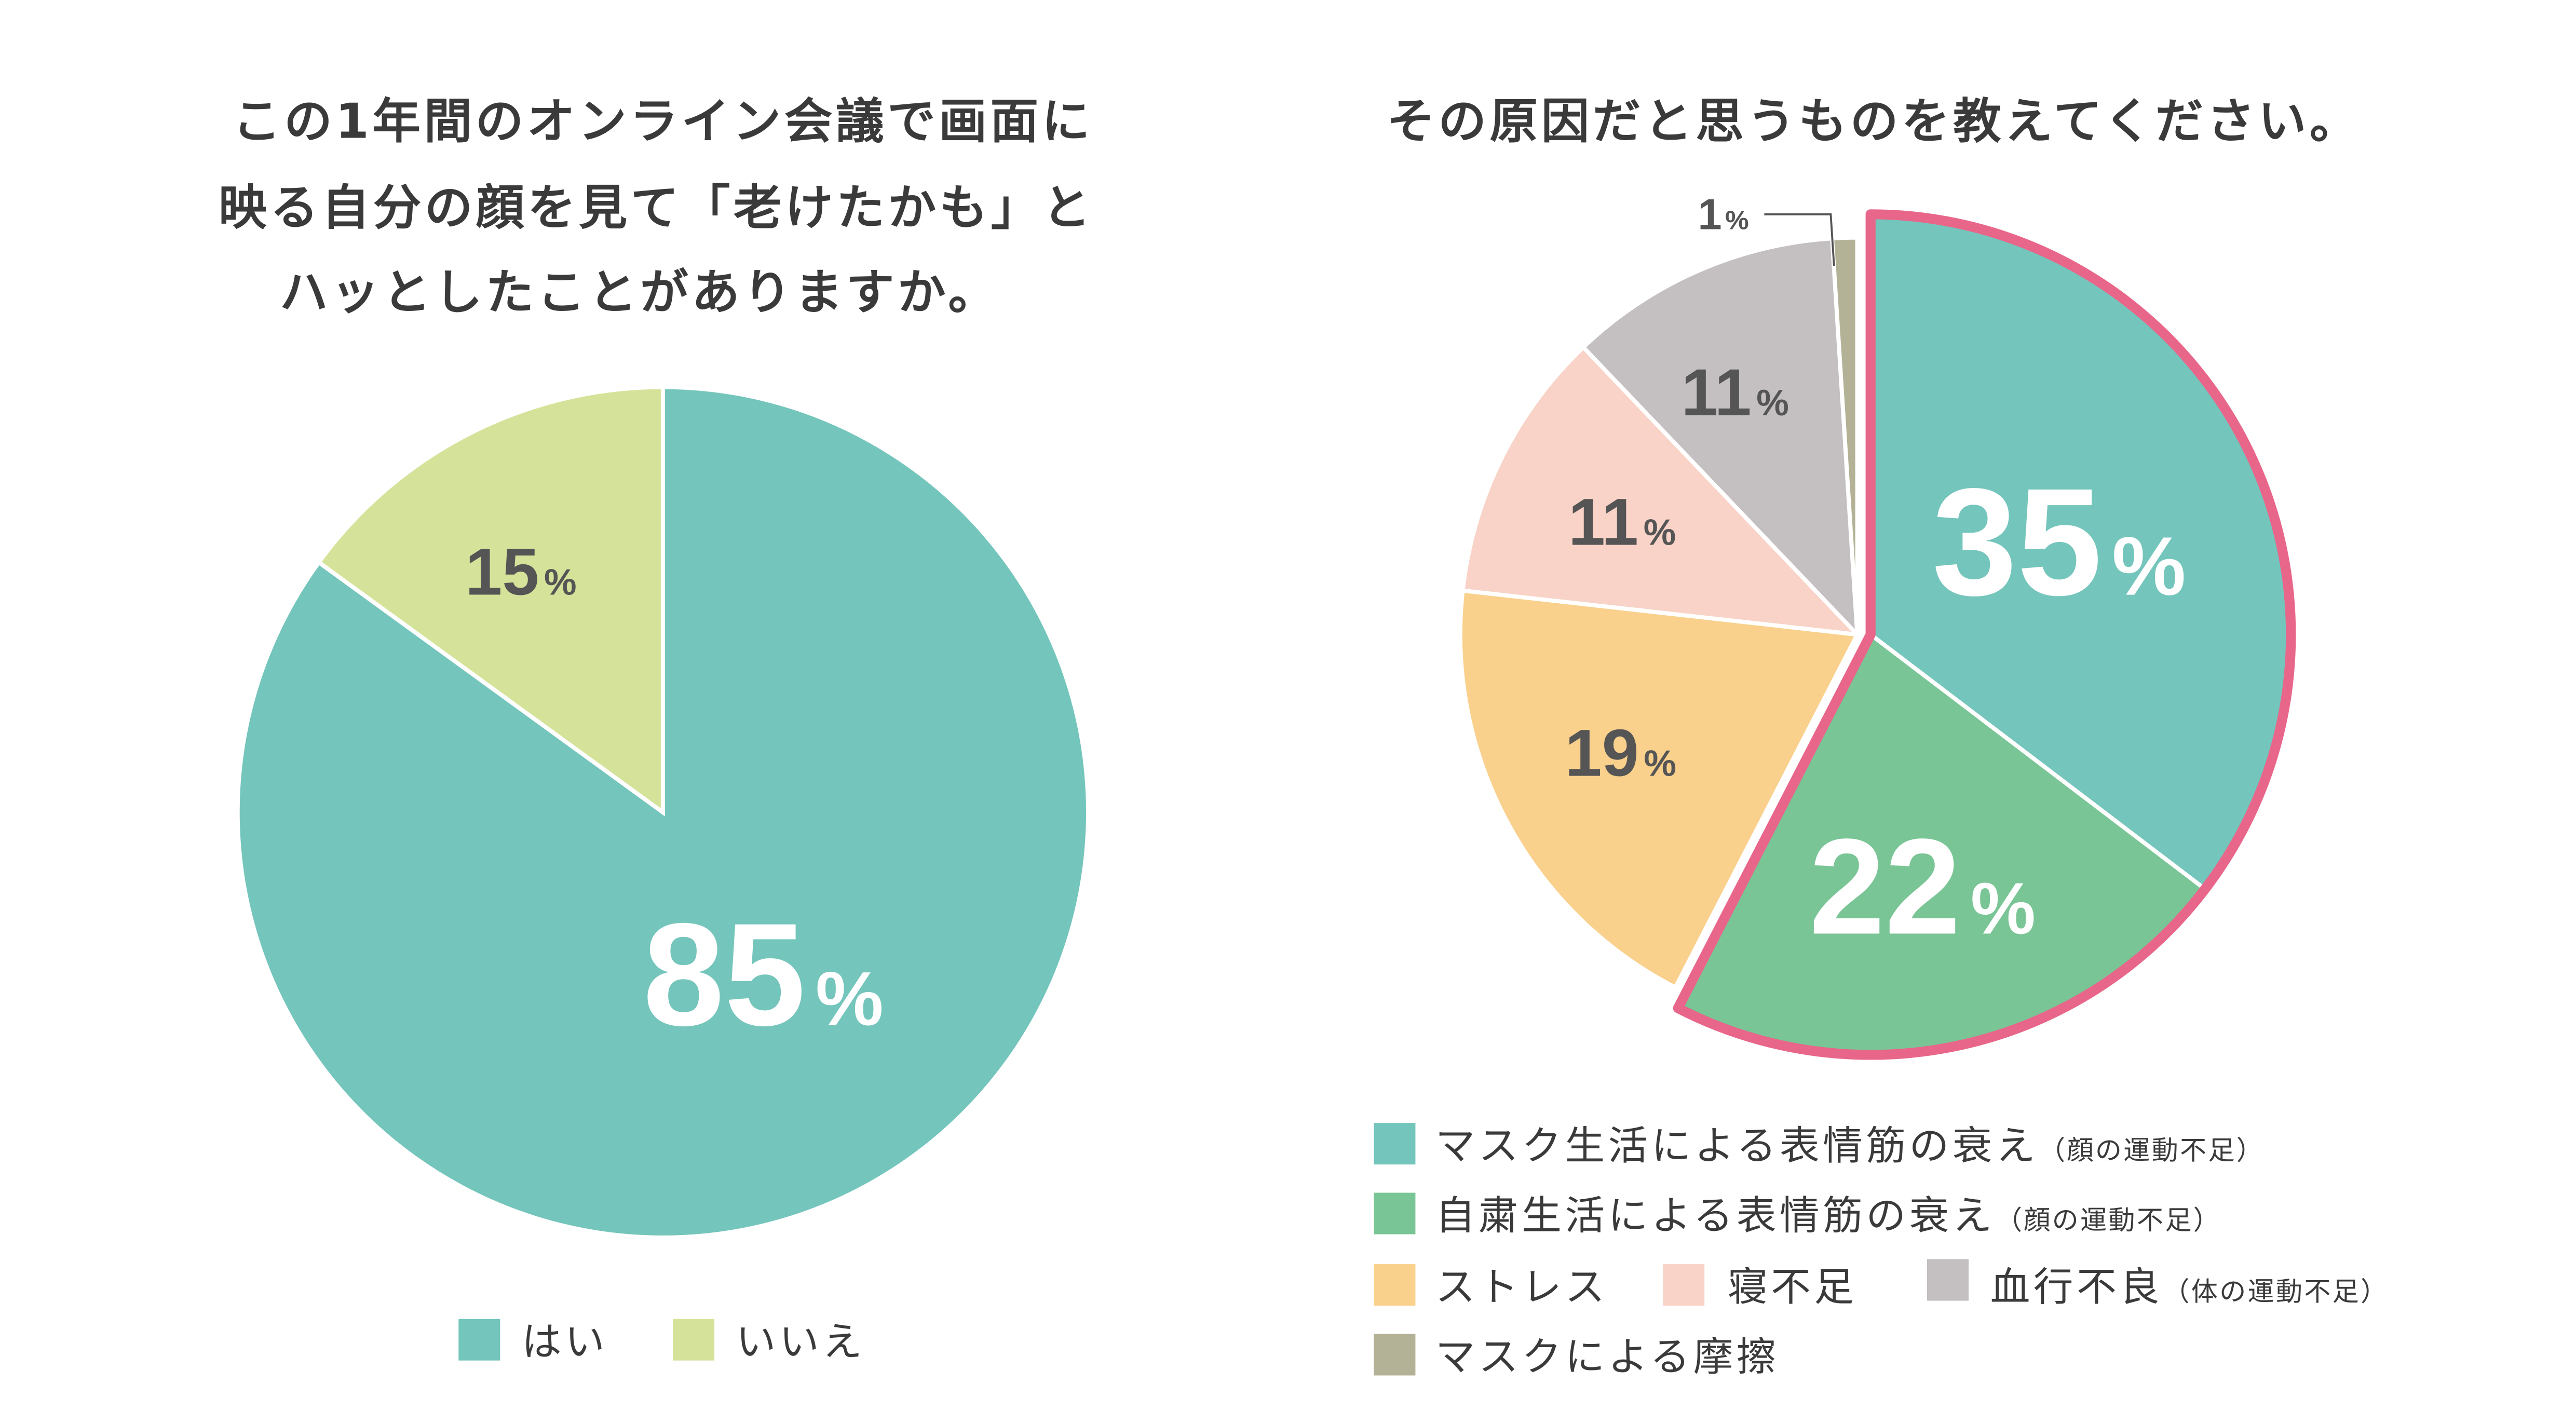  I want to click on legend-swatch-no, so click(694, 1340).